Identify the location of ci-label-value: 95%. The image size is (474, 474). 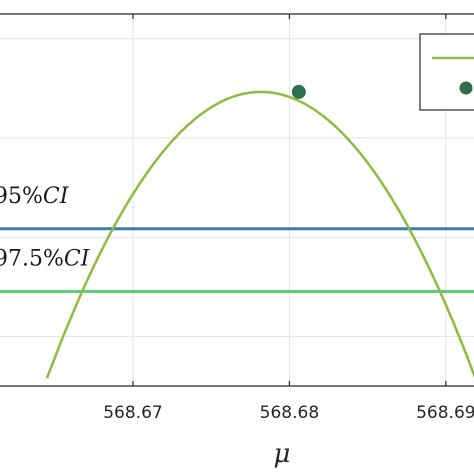
(21, 196).